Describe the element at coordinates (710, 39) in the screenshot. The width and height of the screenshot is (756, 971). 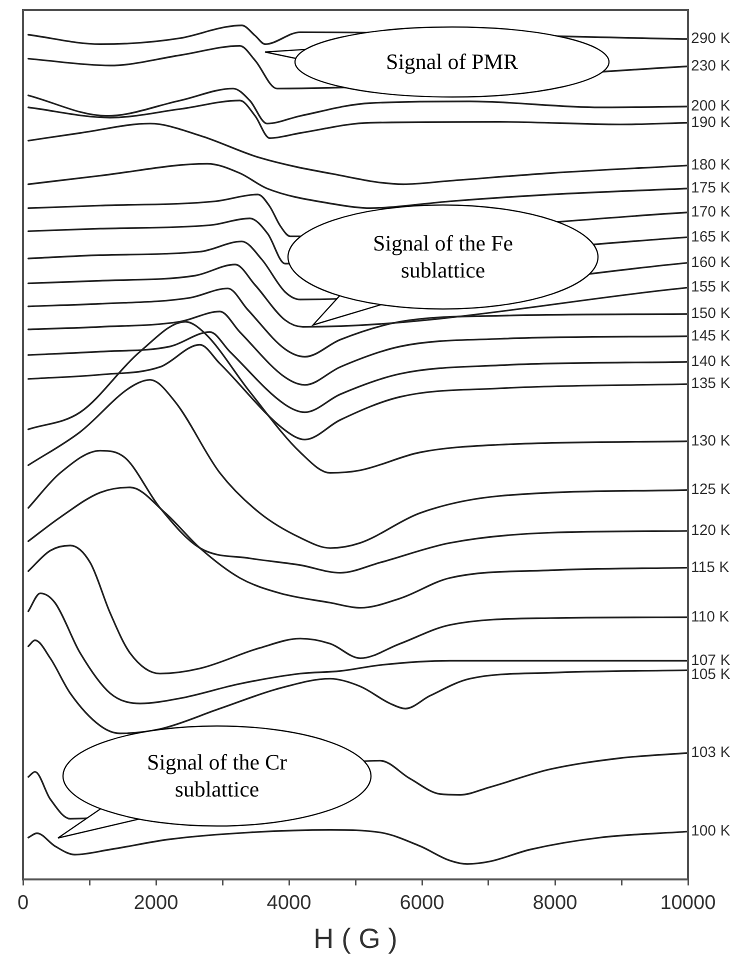
I see `series-label: 290 K` at that location.